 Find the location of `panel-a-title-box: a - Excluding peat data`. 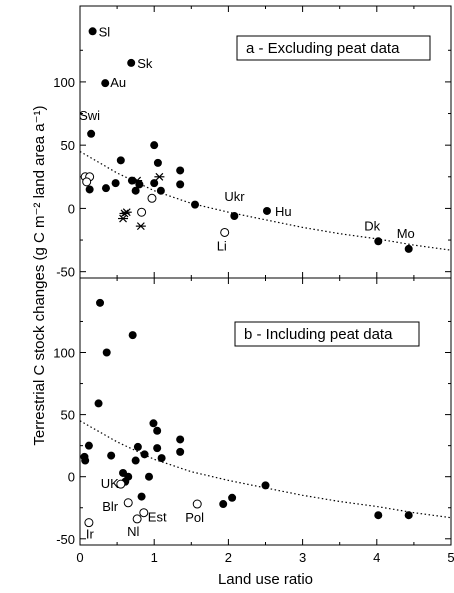

panel-a-title-box: a - Excluding peat data is located at coordinates (333, 48).